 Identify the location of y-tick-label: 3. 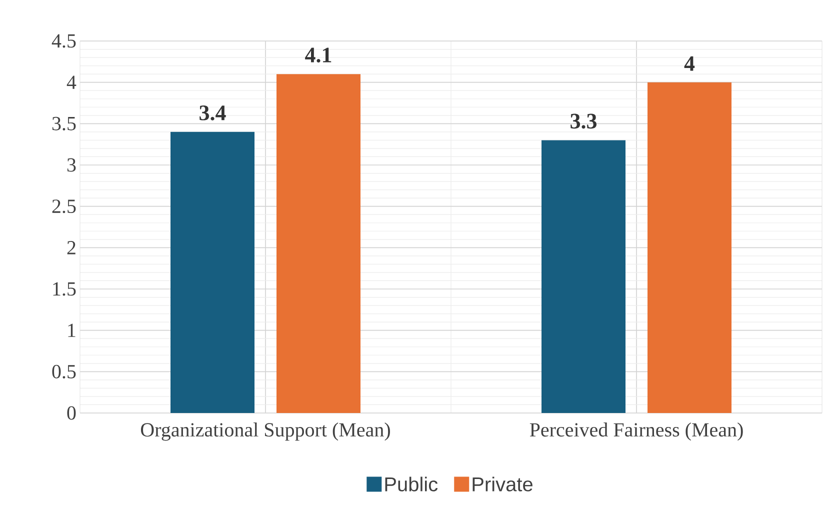
(71, 165).